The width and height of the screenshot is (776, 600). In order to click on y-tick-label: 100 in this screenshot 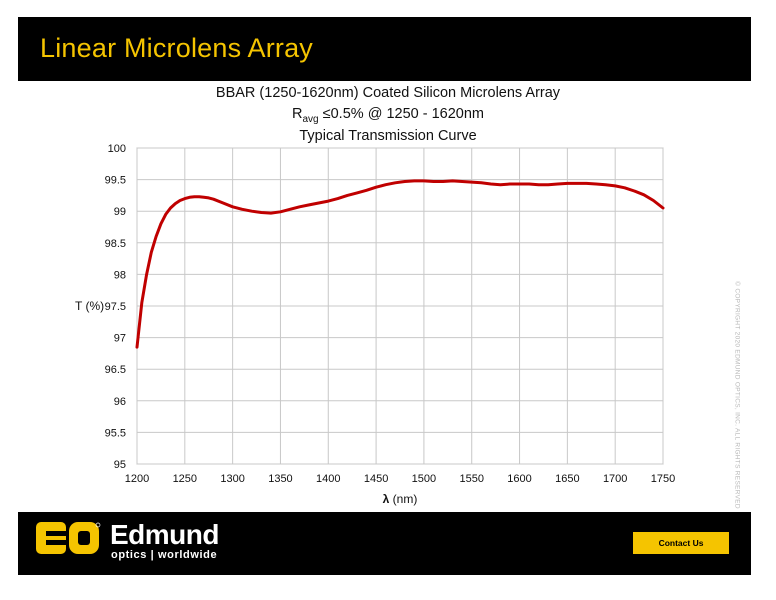, I will do `click(117, 149)`.